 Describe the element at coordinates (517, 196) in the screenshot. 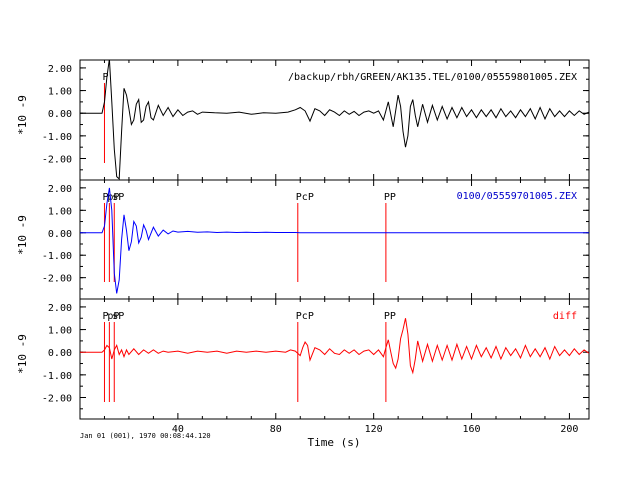

I see `panel-title: 0100/05559701005.ZEX` at that location.